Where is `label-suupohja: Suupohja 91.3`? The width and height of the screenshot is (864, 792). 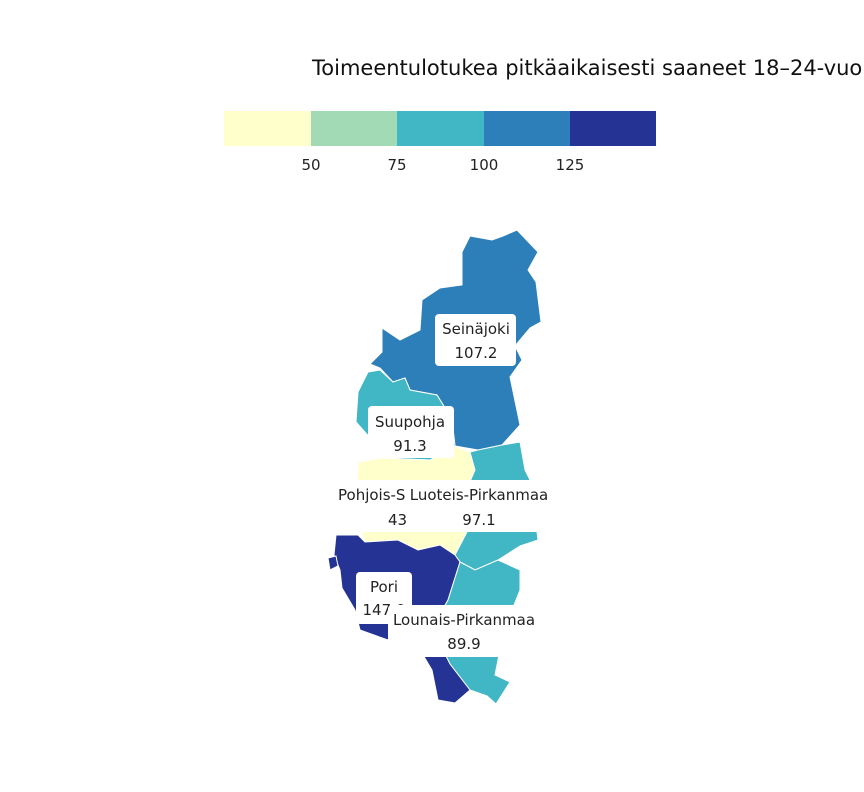 label-suupohja: Suupohja 91.3 is located at coordinates (411, 432).